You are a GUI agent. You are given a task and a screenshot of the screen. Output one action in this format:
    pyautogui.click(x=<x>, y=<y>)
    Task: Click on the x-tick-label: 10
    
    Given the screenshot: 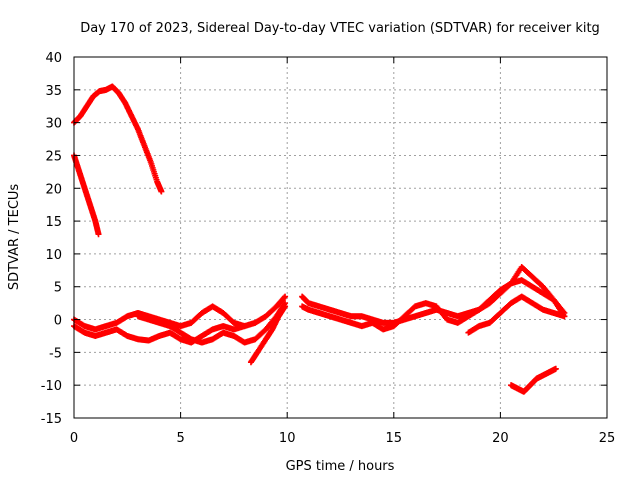 What is the action you would take?
    pyautogui.click(x=287, y=438)
    